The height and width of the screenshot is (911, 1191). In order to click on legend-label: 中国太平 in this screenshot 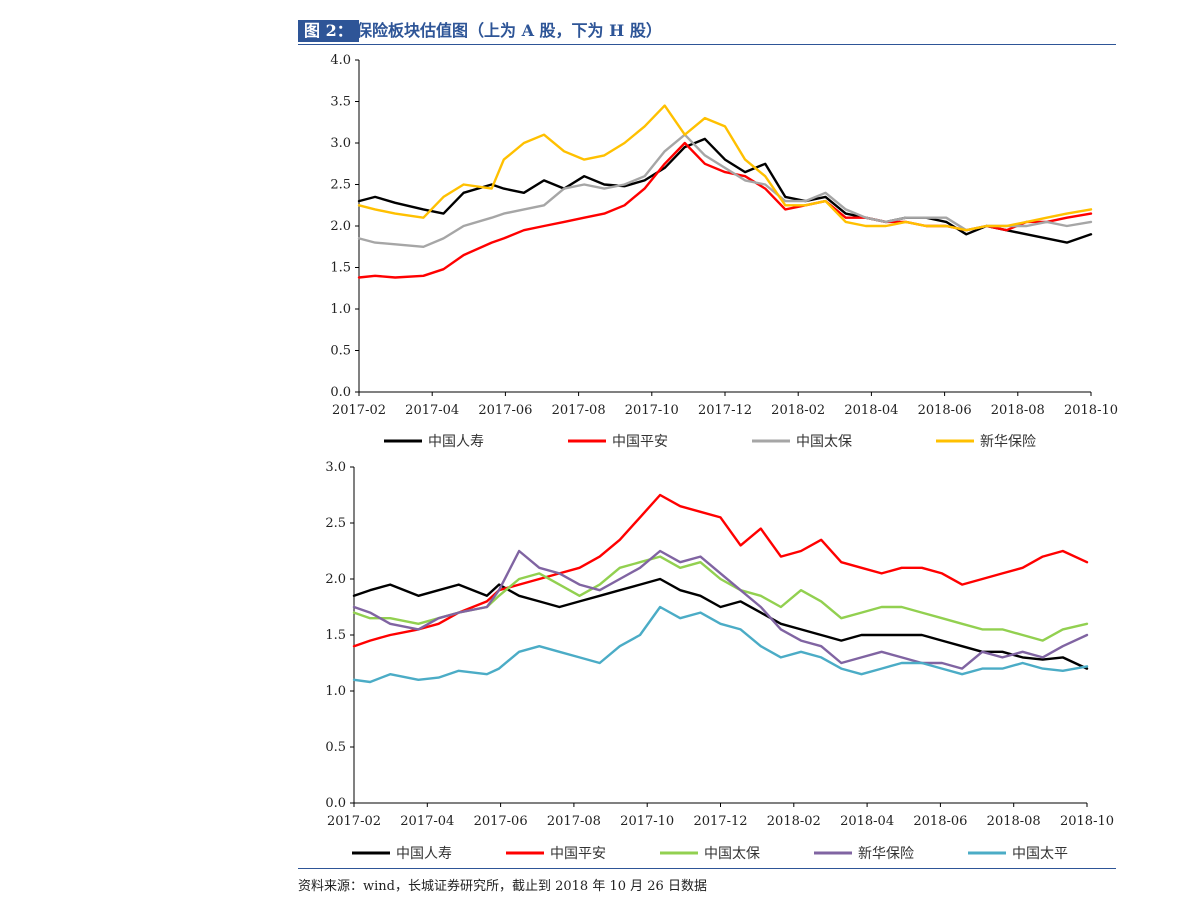, I will do `click(1040, 854)`.